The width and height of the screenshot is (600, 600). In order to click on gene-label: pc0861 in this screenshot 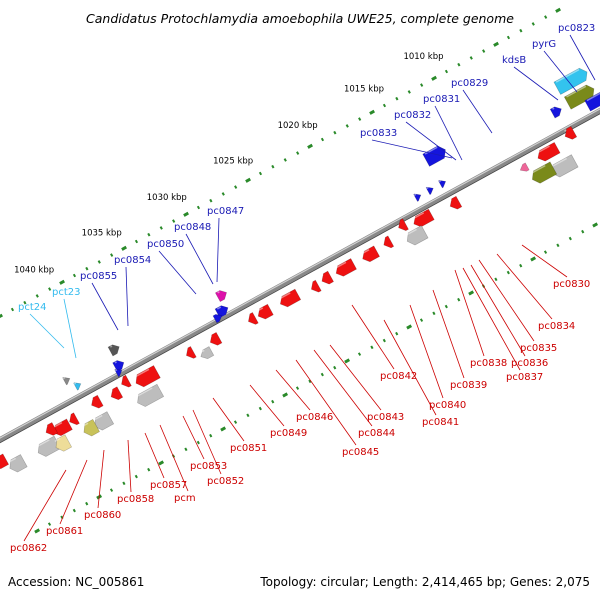, I will do `click(64, 531)`.